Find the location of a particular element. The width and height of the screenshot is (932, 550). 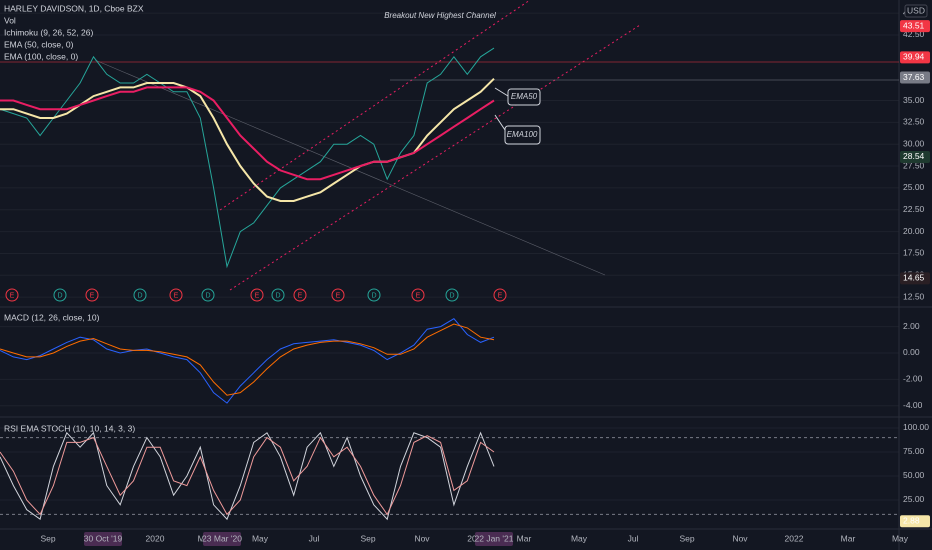

time-label: 2020 is located at coordinates (155, 538).